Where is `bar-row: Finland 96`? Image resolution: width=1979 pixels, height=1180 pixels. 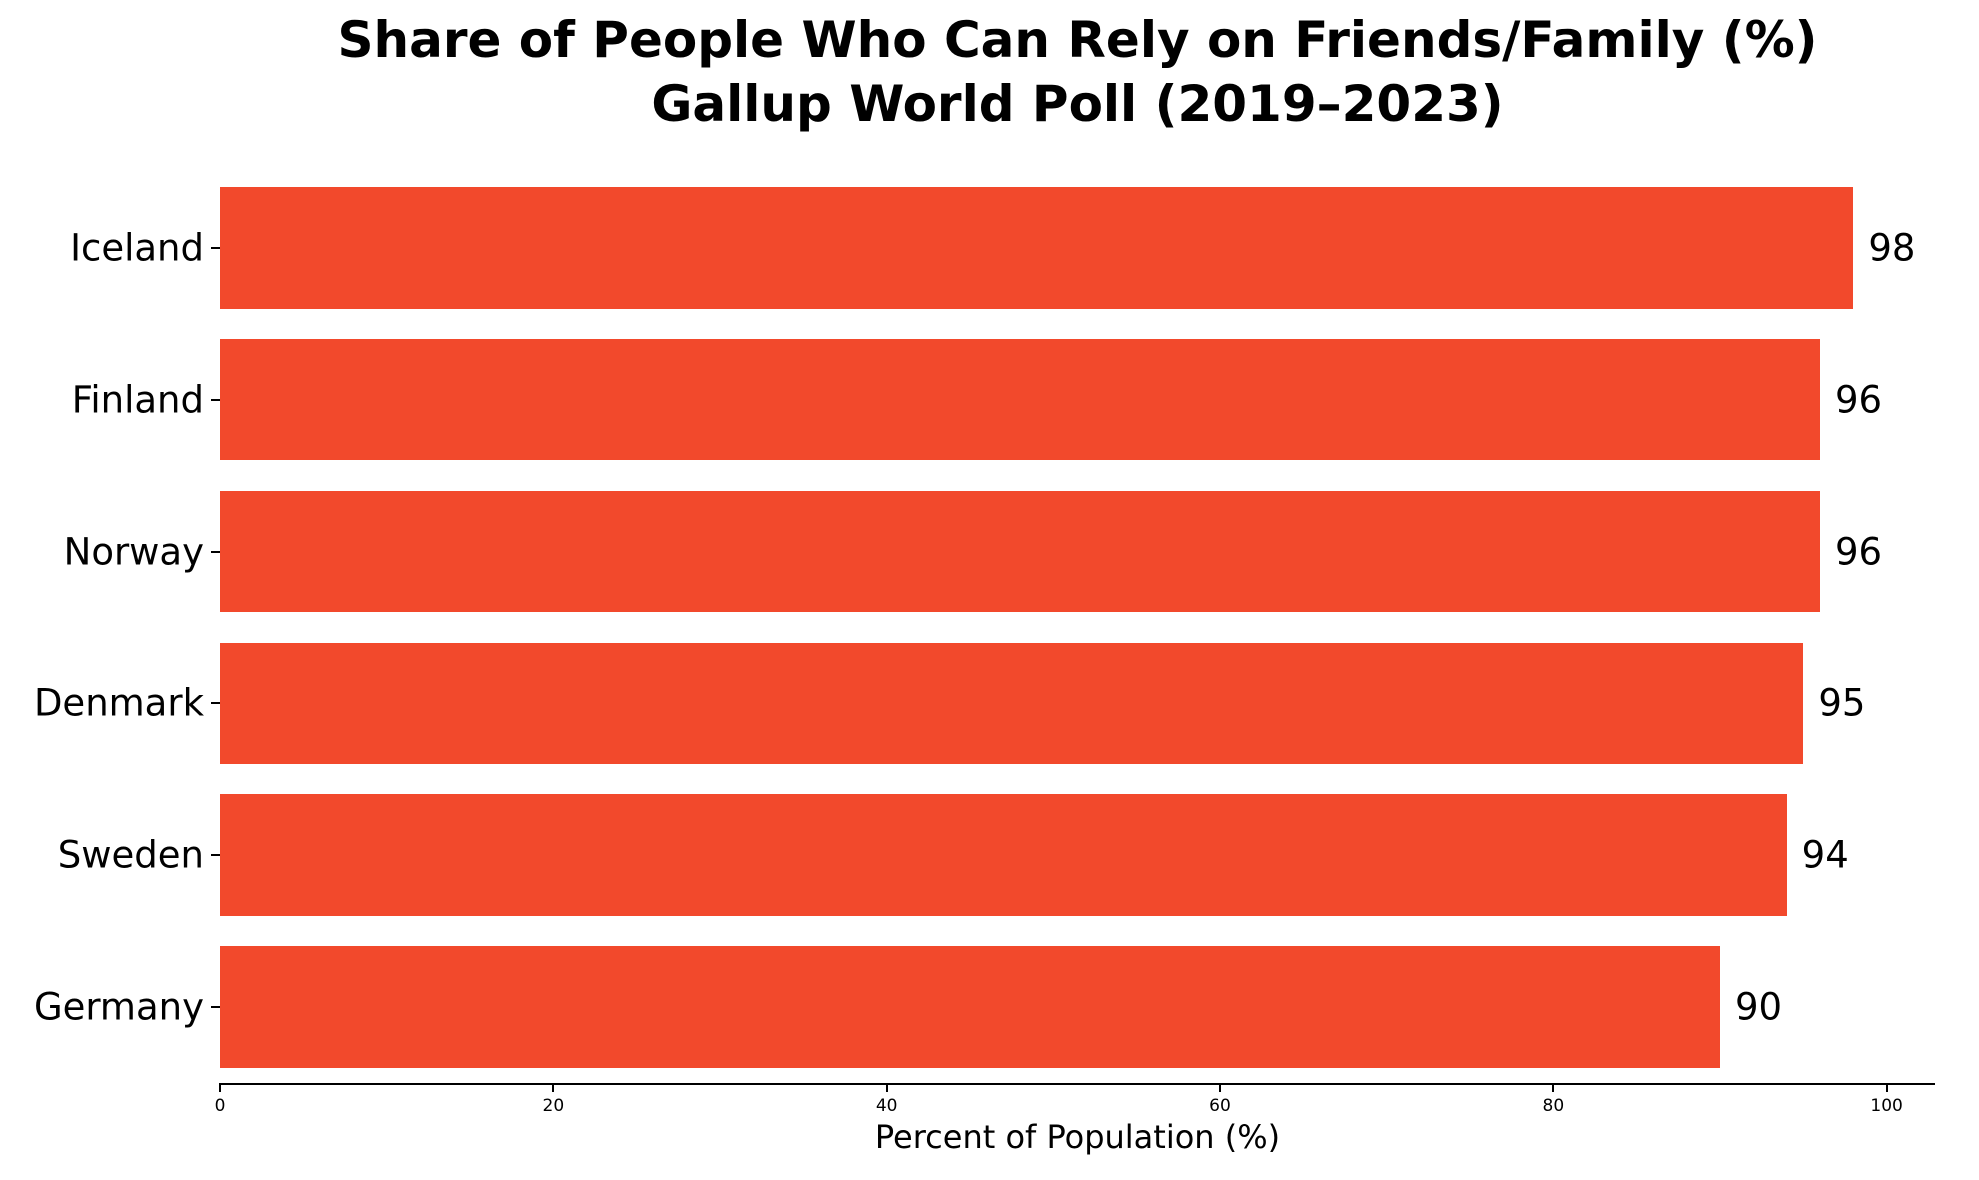
bar-row: Finland 96 is located at coordinates (1003, 400).